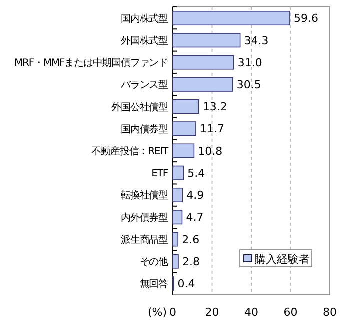 This screenshot has height=325, width=340. What do you see at coordinates (144, 40) in the screenshot?
I see `y-tick-label: 外国株式型` at bounding box center [144, 40].